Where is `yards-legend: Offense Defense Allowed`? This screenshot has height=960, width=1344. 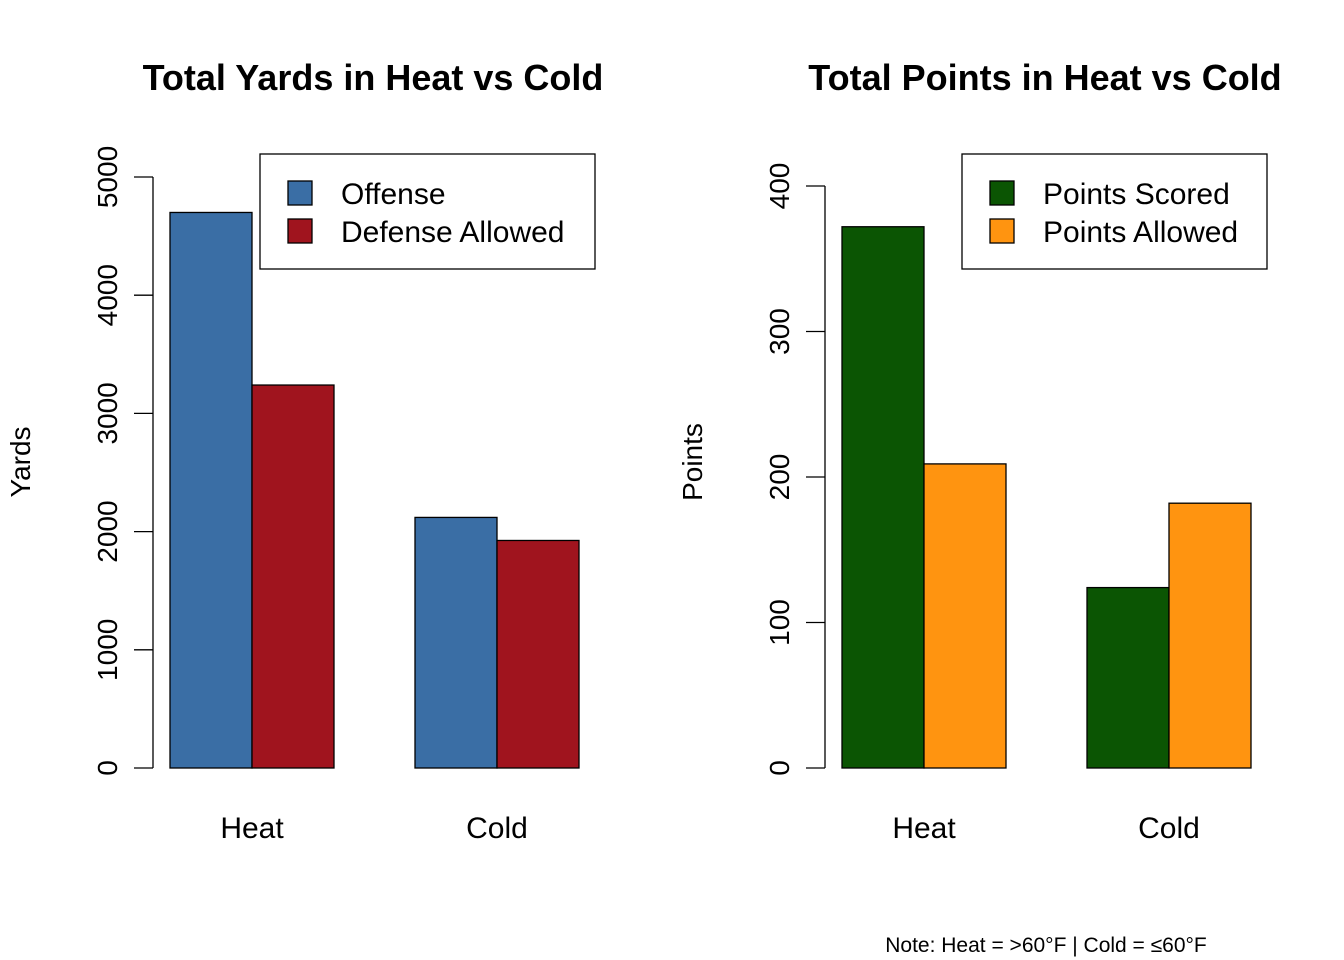
yards-legend: Offense Defense Allowed is located at coordinates (427, 211).